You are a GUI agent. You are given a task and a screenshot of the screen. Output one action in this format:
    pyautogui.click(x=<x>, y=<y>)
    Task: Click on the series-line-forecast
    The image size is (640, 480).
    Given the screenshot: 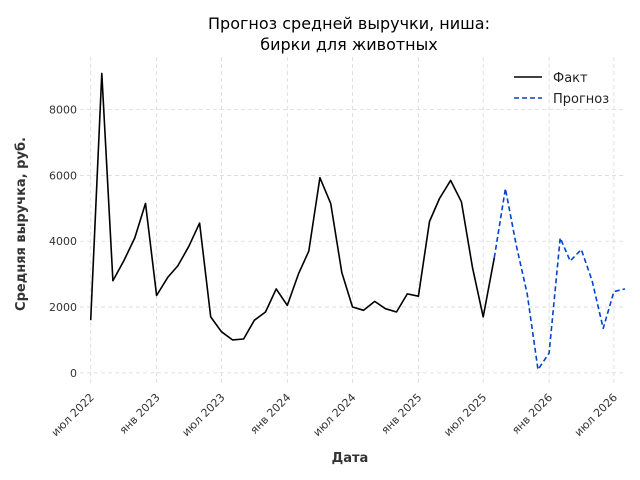 What is the action you would take?
    pyautogui.click(x=559, y=279)
    